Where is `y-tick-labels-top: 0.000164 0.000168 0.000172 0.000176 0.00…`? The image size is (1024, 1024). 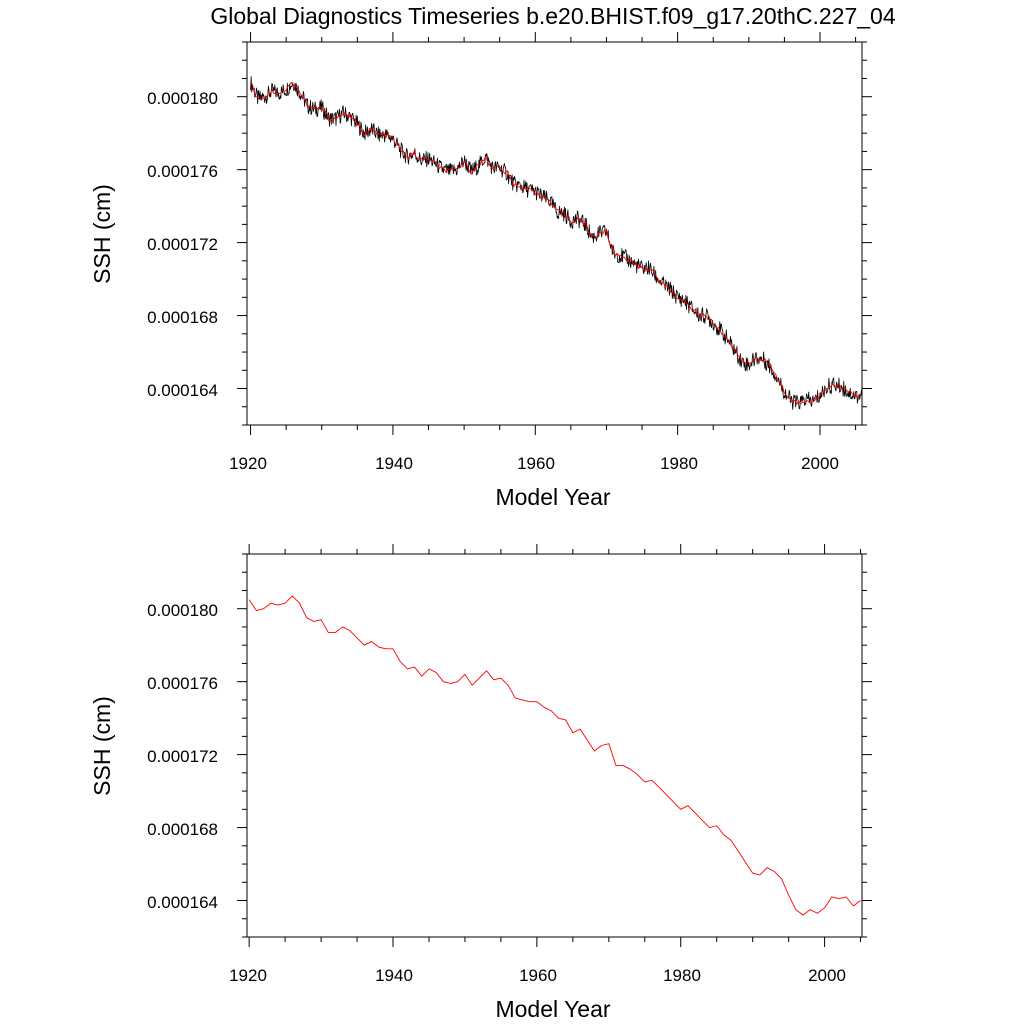 y-tick-labels-top: 0.000164 0.000168 0.000172 0.000176 0.00… is located at coordinates (182, 244).